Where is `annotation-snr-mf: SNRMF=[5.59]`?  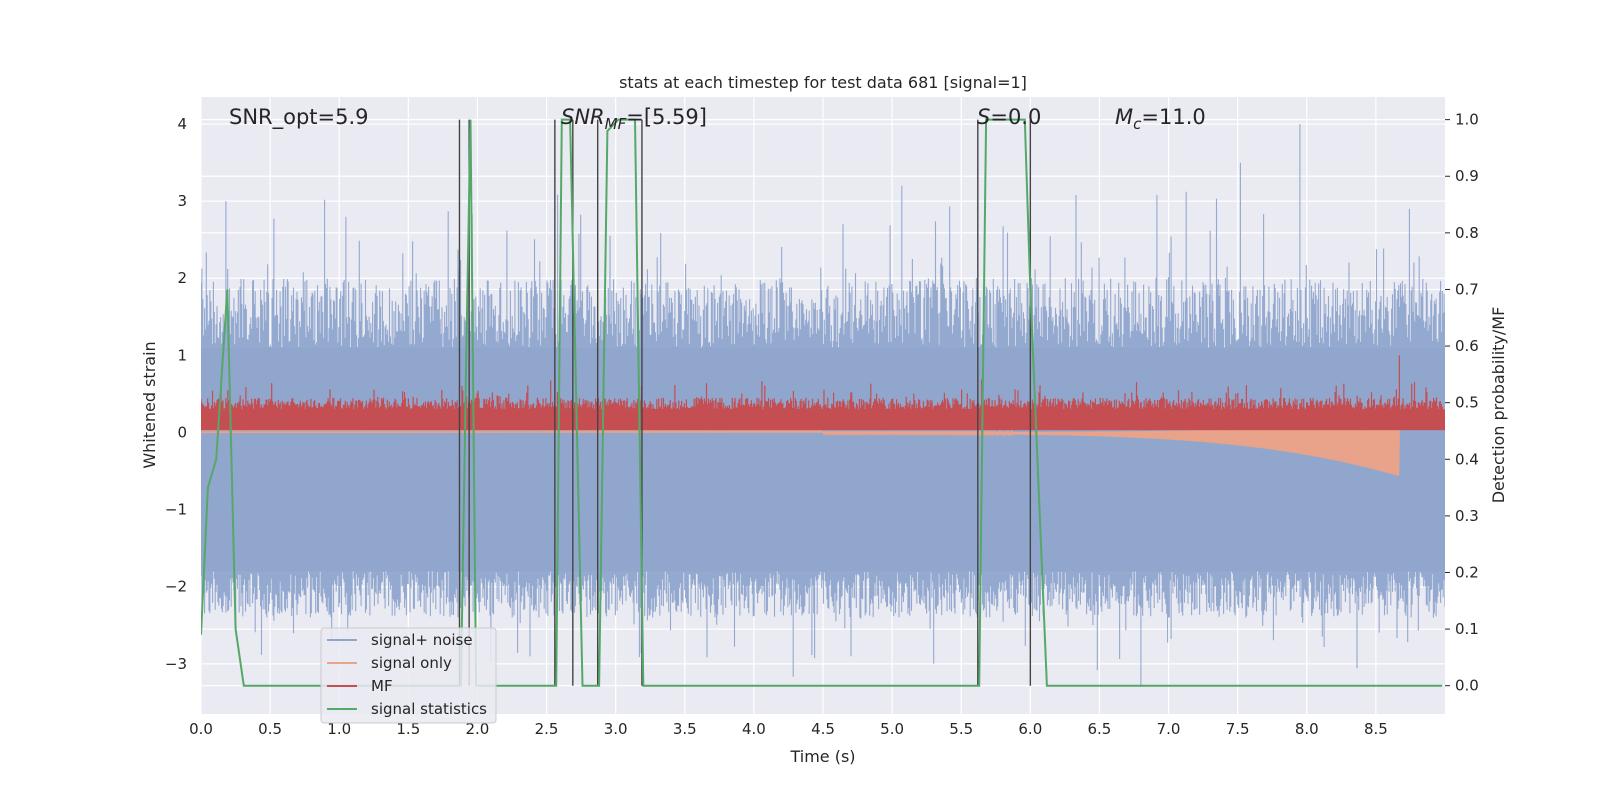
annotation-snr-mf: SNRMF=[5.59] is located at coordinates (634, 119).